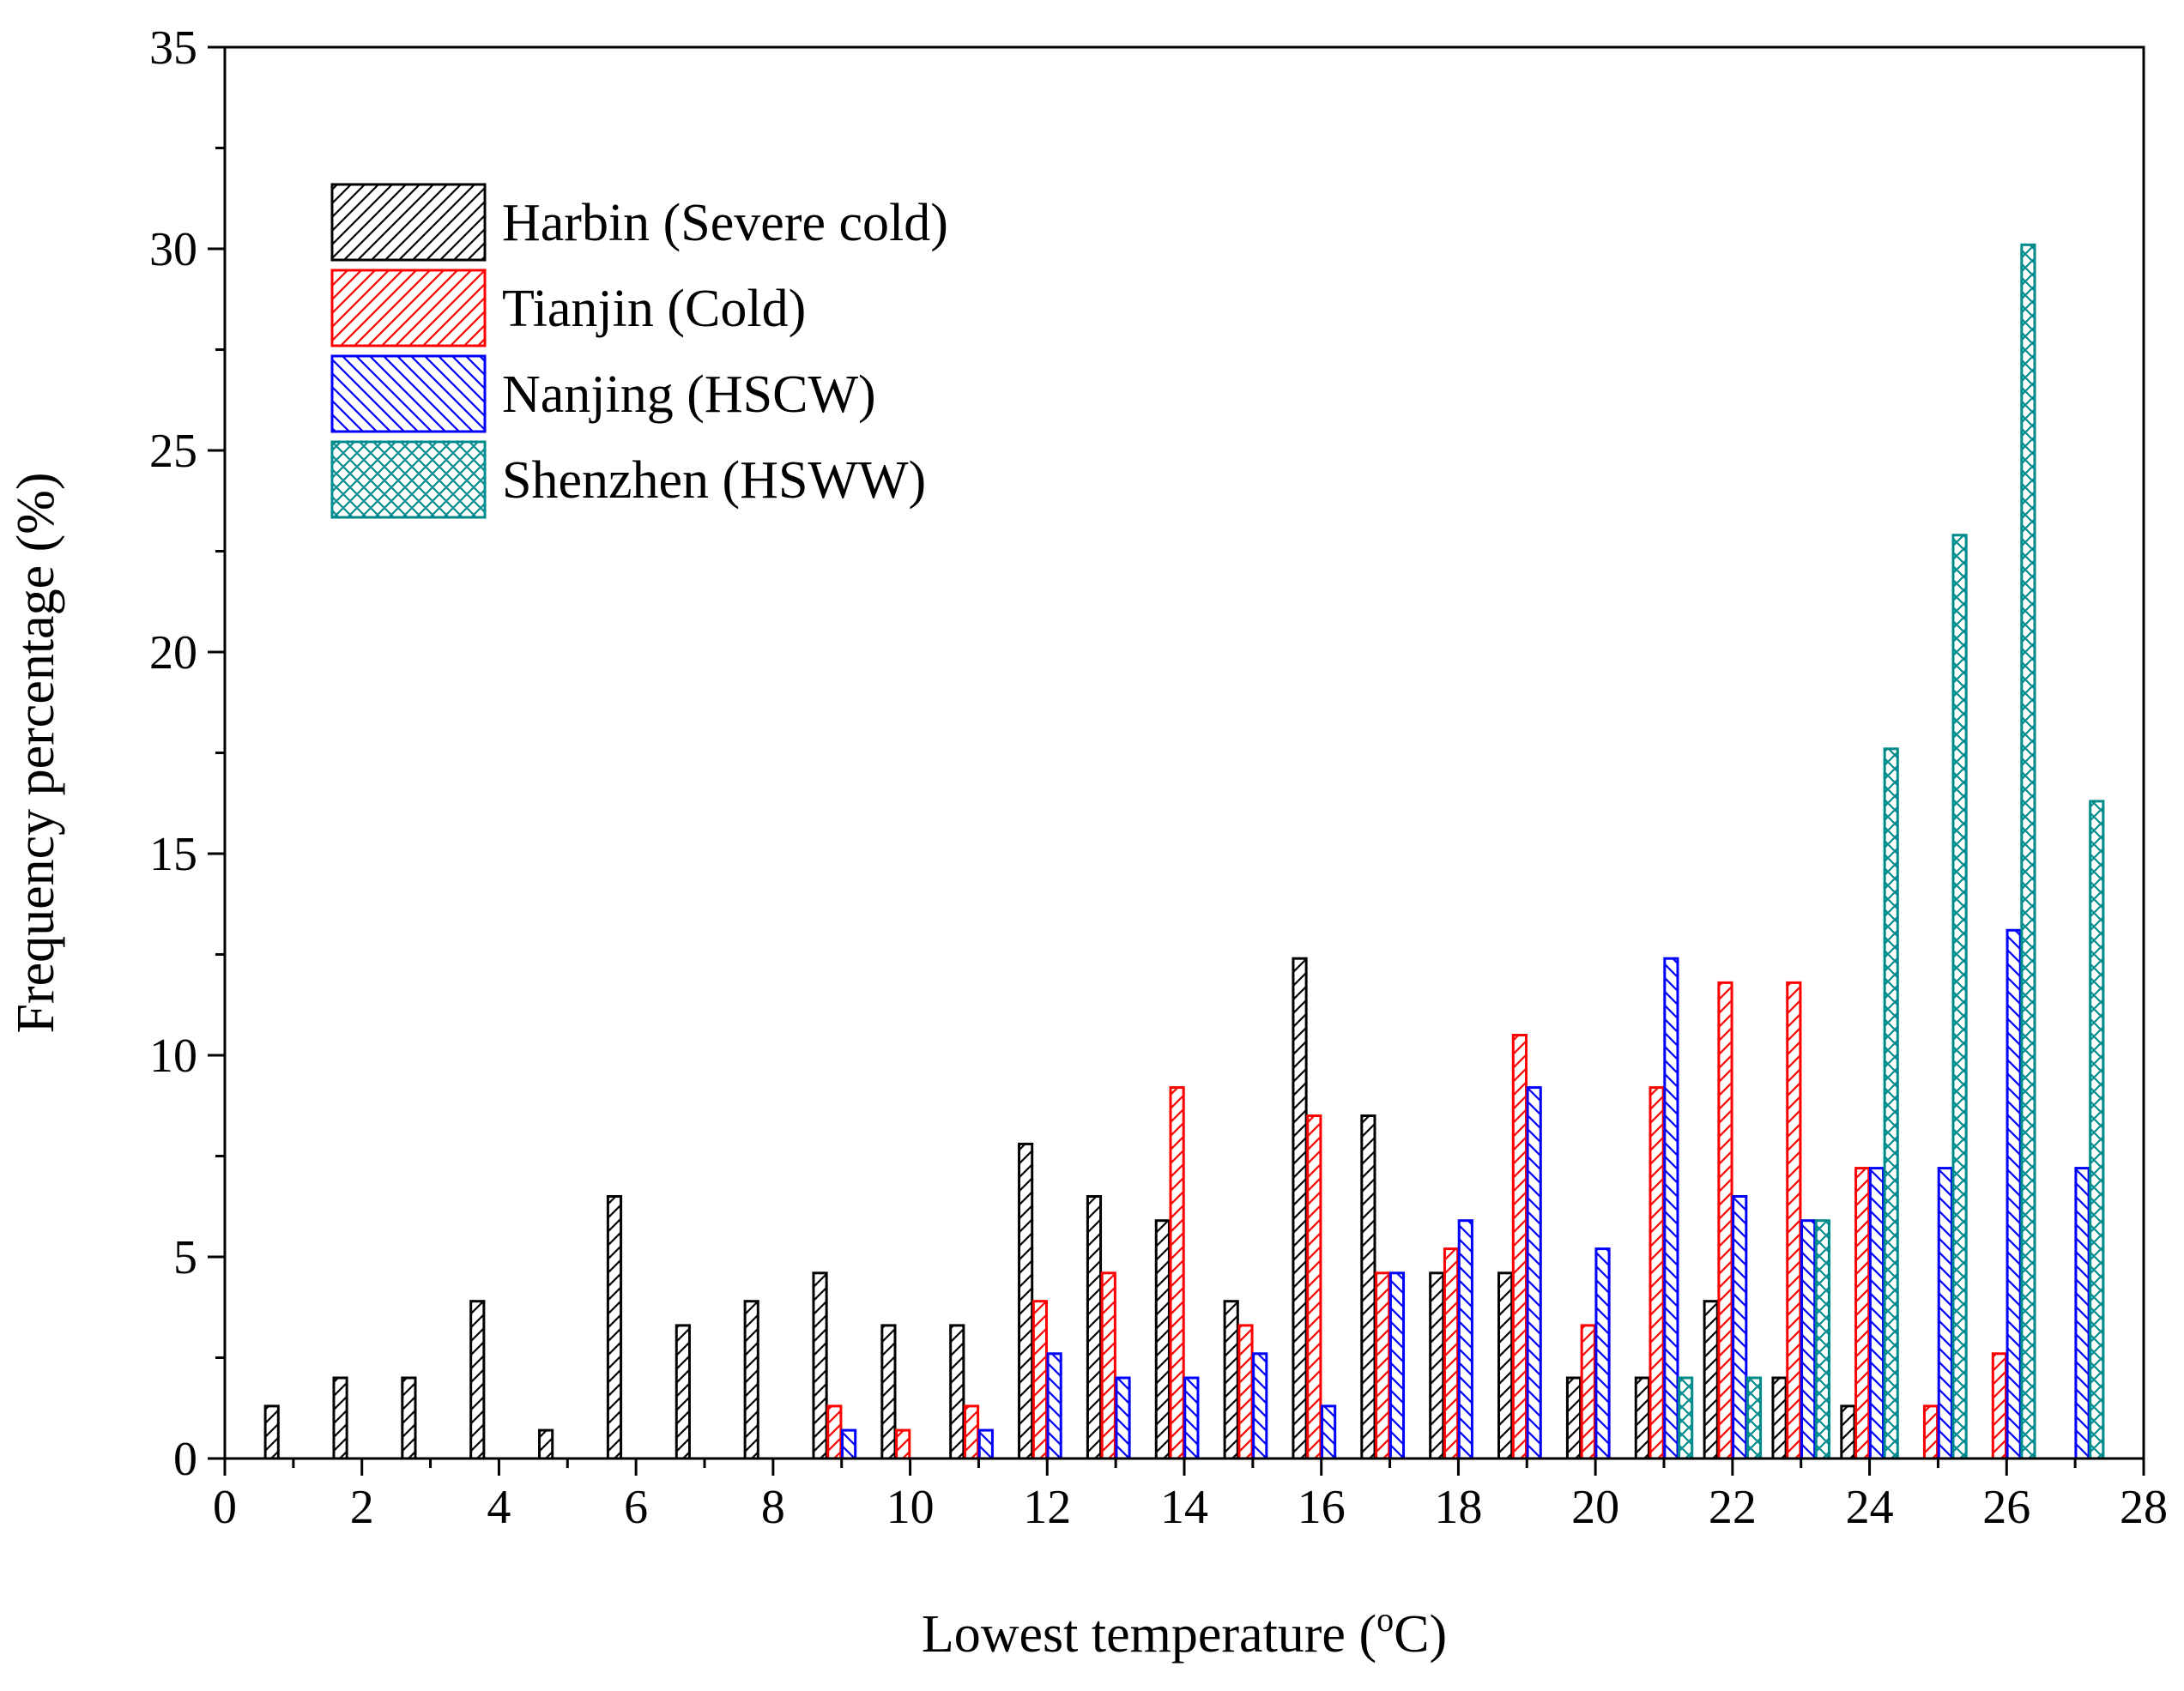 Image resolution: width=2184 pixels, height=1691 pixels. Describe the element at coordinates (362, 1508) in the screenshot. I see `x-tick-label: 2` at that location.